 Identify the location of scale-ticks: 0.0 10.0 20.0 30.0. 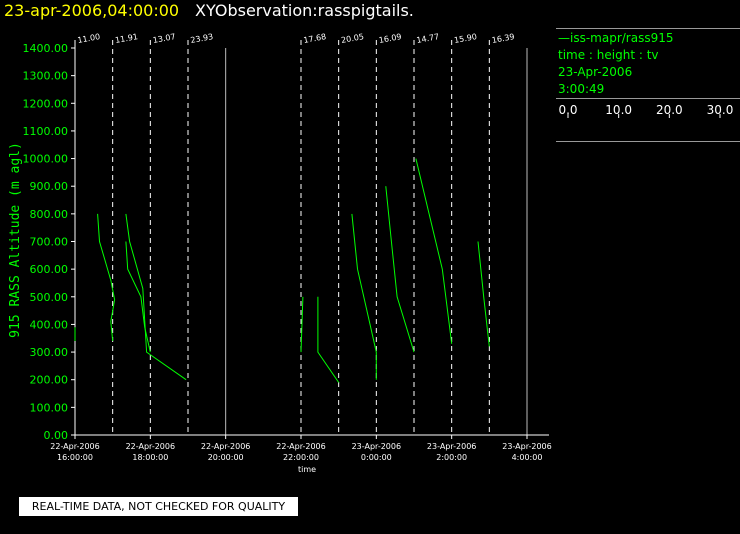
(645, 110).